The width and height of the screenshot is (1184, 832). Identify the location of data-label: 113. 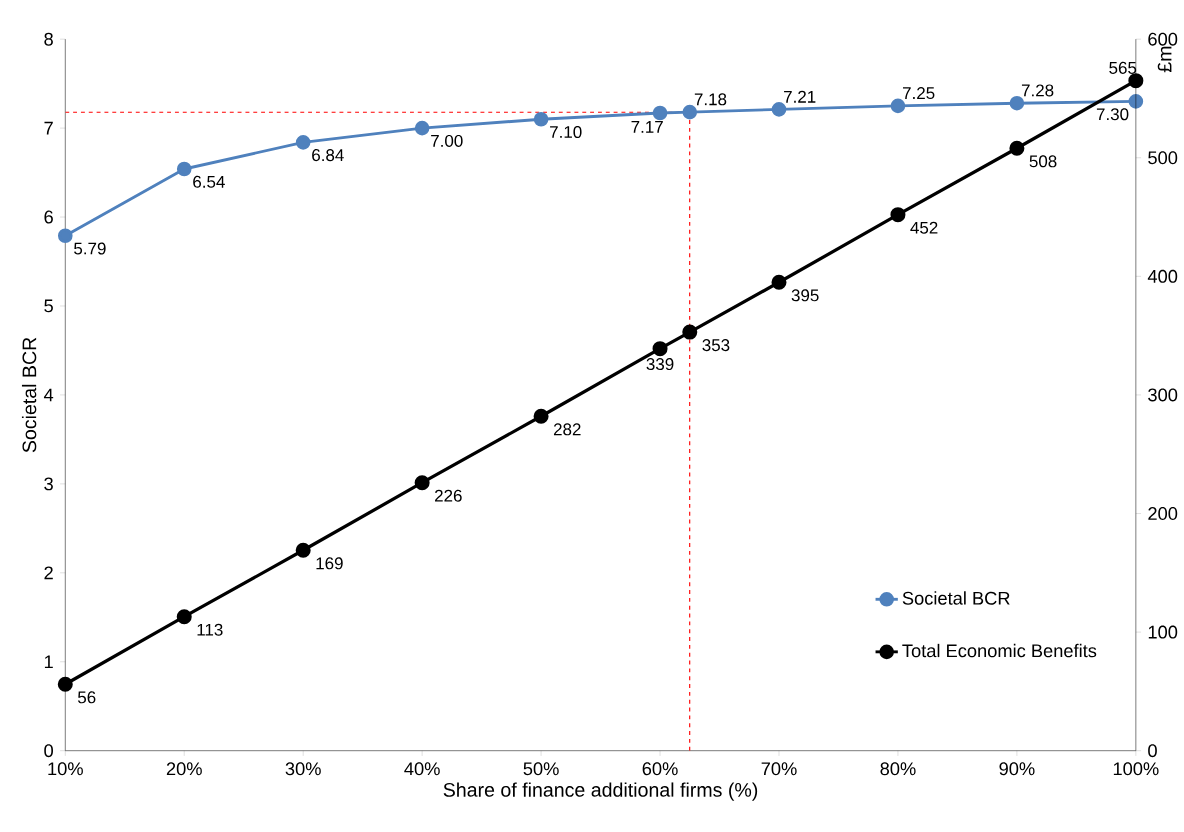
(210, 629).